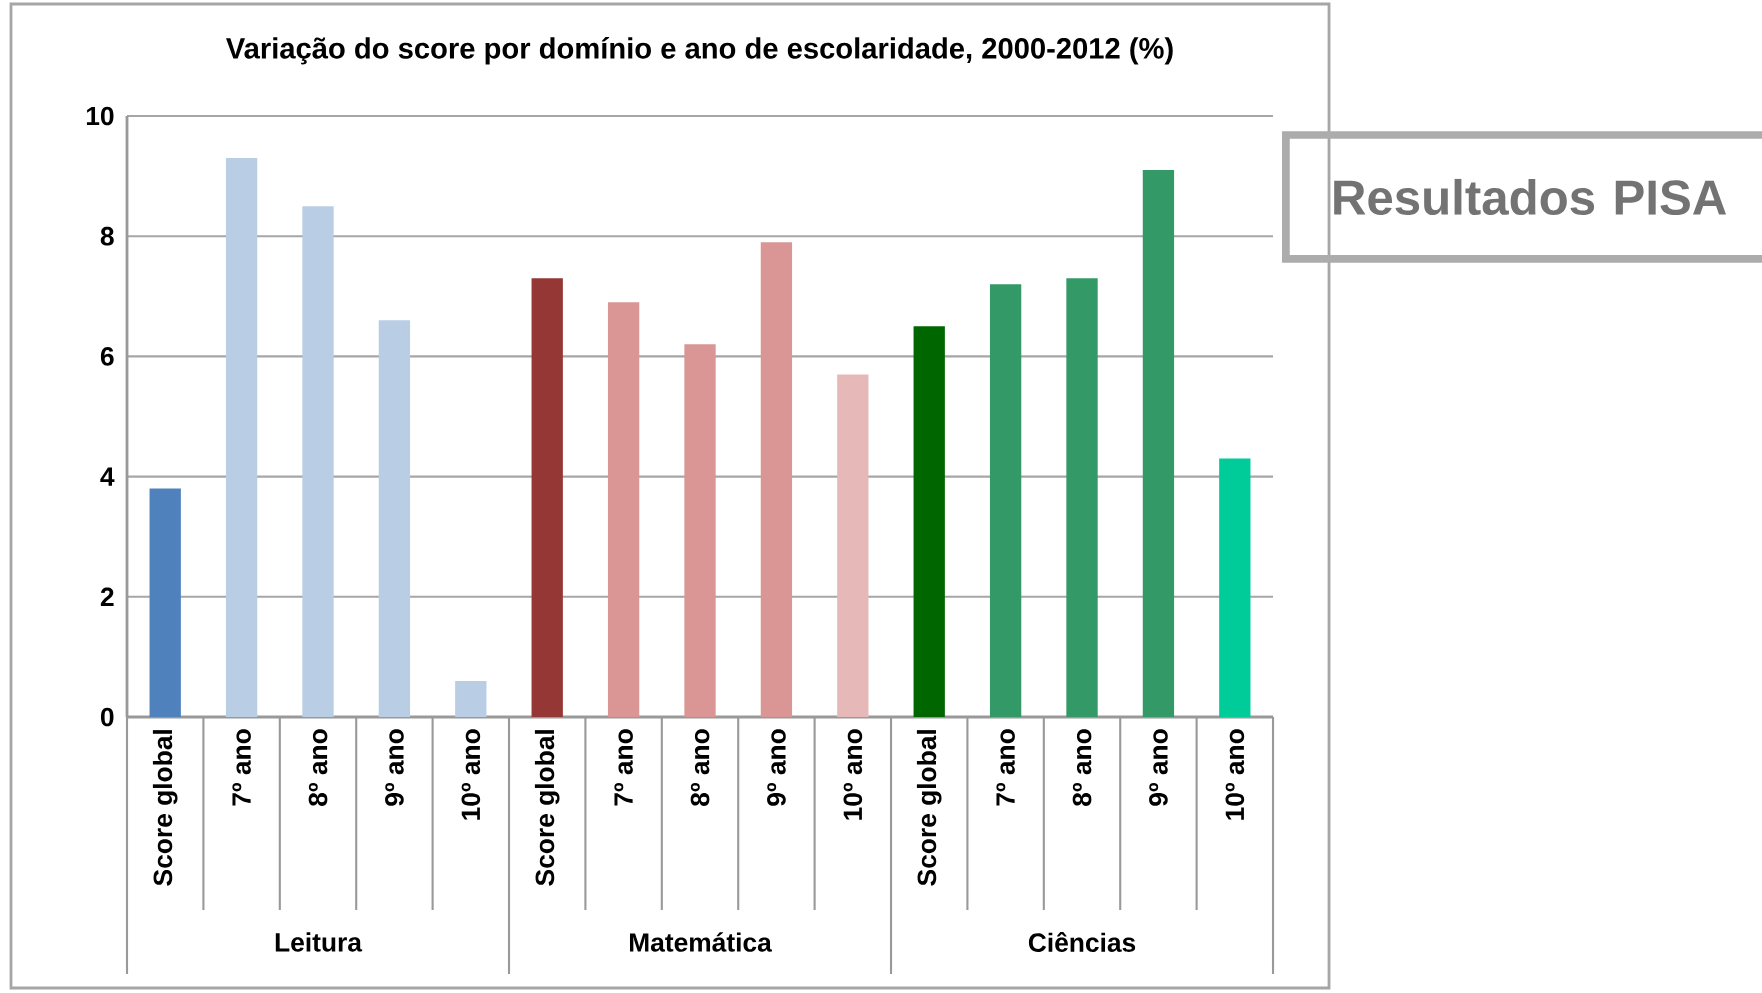 The height and width of the screenshot is (993, 1762). I want to click on y-tick-label: 10, so click(100, 116).